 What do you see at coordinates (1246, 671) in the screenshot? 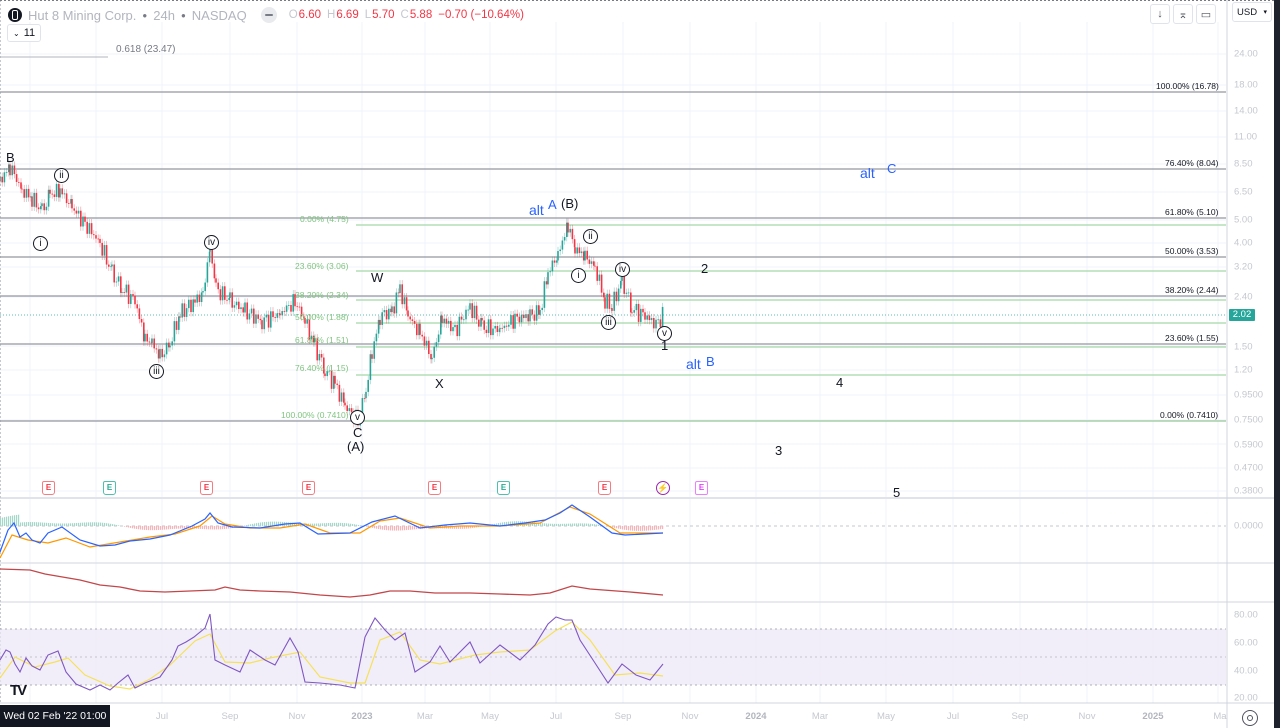
I see `rsi-axis-label: 40.00` at bounding box center [1246, 671].